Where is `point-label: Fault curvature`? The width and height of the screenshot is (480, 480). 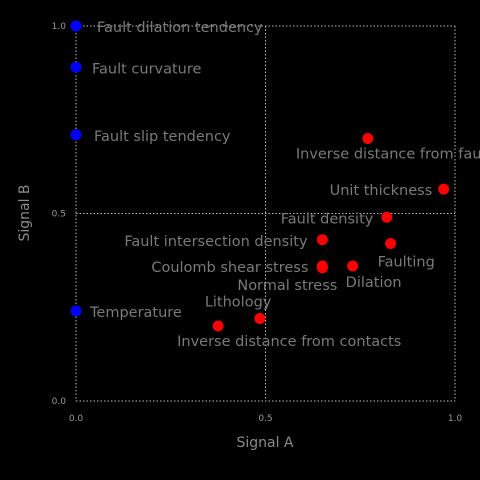 point-label: Fault curvature is located at coordinates (147, 69).